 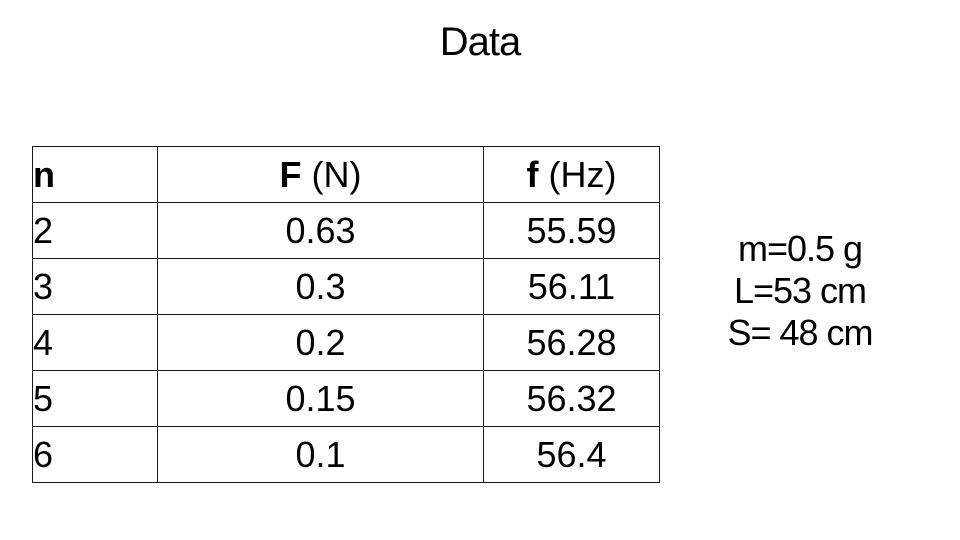 What do you see at coordinates (571, 342) in the screenshot?
I see `cell-frequency: 56.28` at bounding box center [571, 342].